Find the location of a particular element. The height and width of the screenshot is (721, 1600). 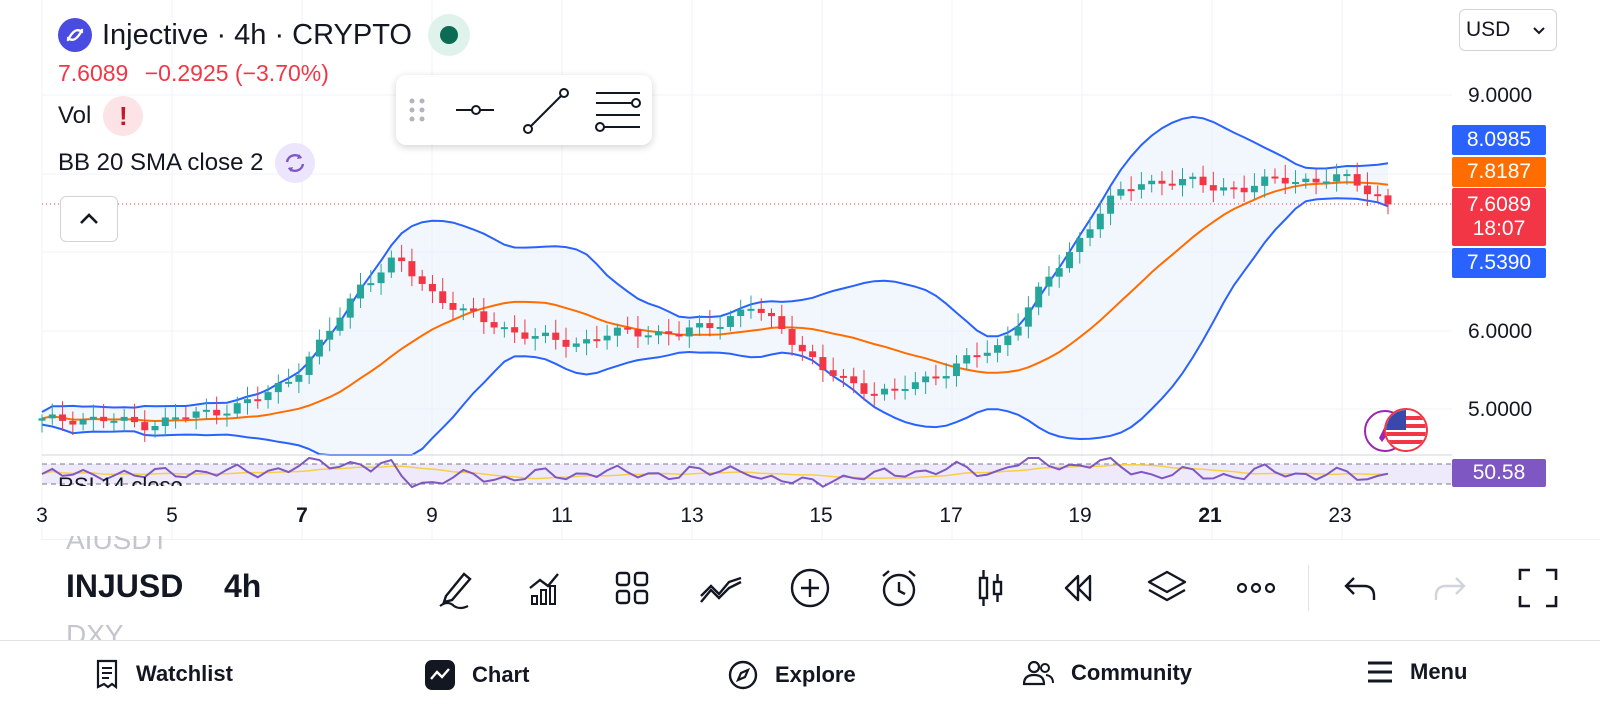

alert-clock-icon is located at coordinates (899, 588).